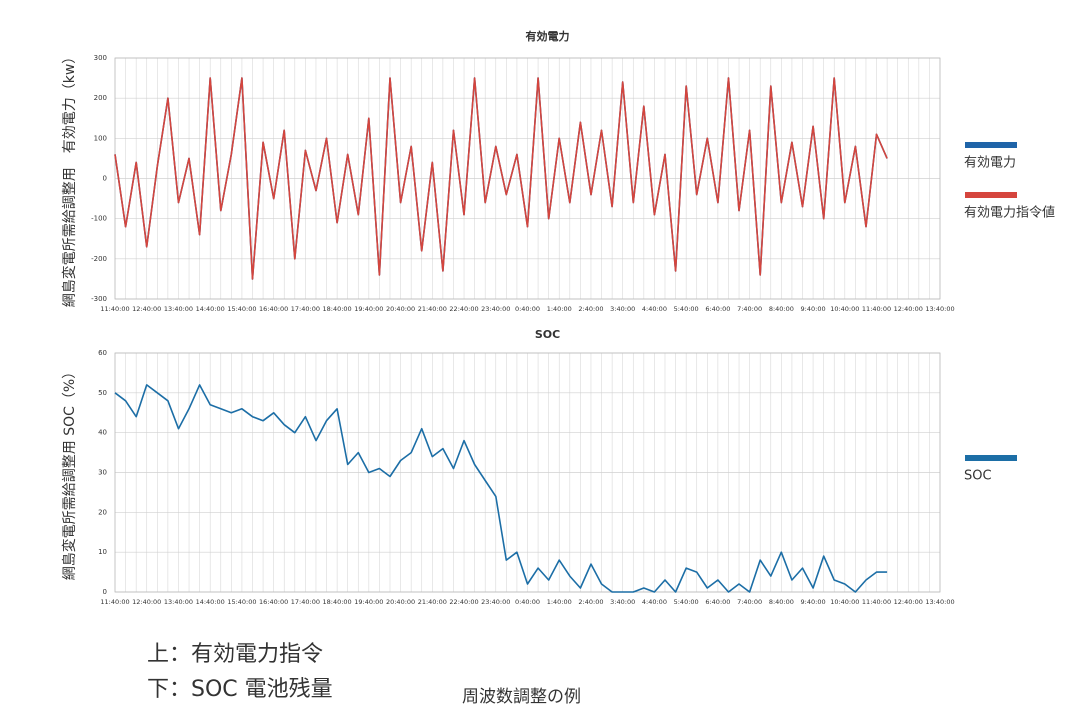 The image size is (1089, 722). I want to click on y-axis-label: 網島変電所需給調整用 有効電力（kw）, so click(69, 179).